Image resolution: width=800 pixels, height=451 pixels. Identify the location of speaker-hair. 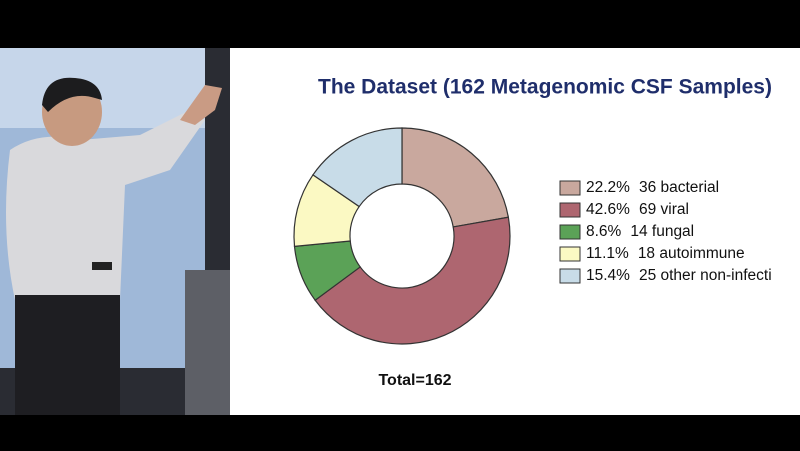
(72, 94).